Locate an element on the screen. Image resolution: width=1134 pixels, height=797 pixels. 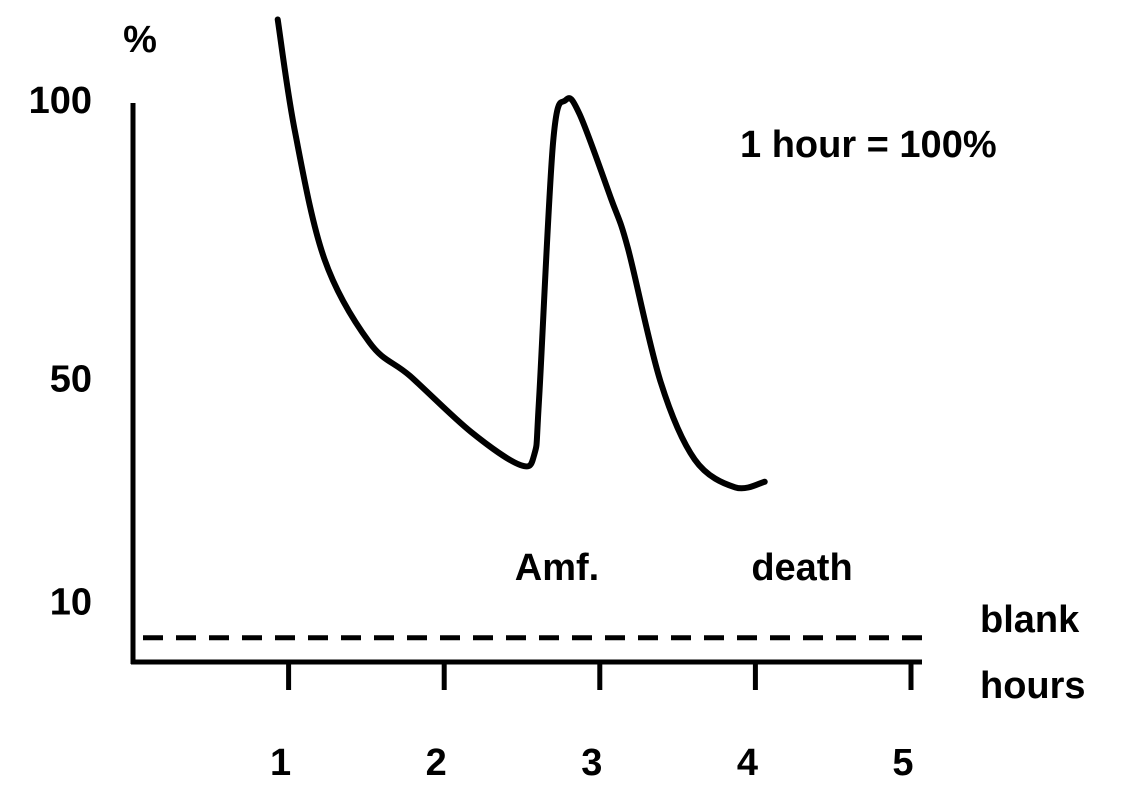
x-tick-label: 5 is located at coordinates (902, 763).